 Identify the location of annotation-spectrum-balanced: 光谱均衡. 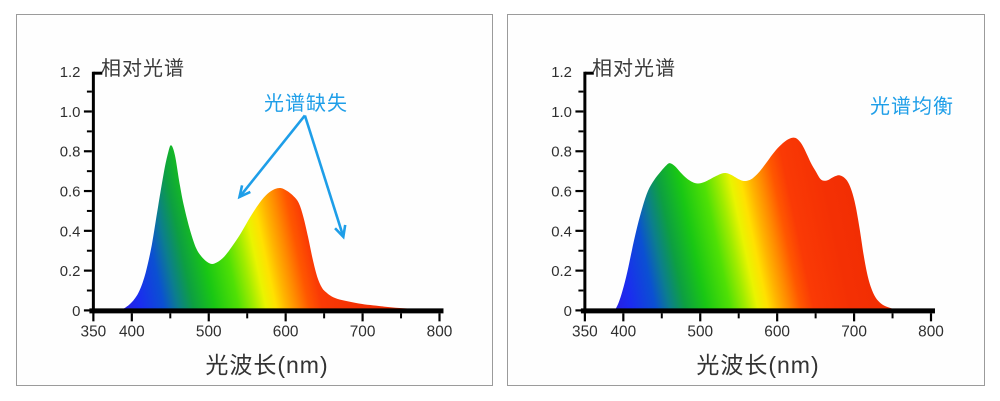
(912, 107).